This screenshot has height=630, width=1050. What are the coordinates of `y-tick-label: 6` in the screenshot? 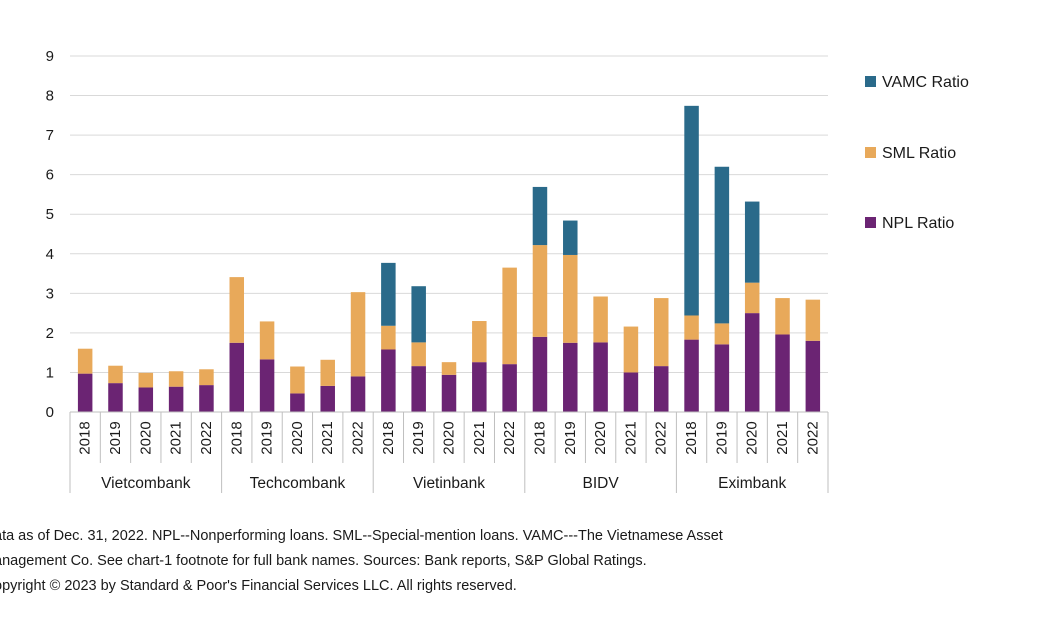 It's located at (50, 175).